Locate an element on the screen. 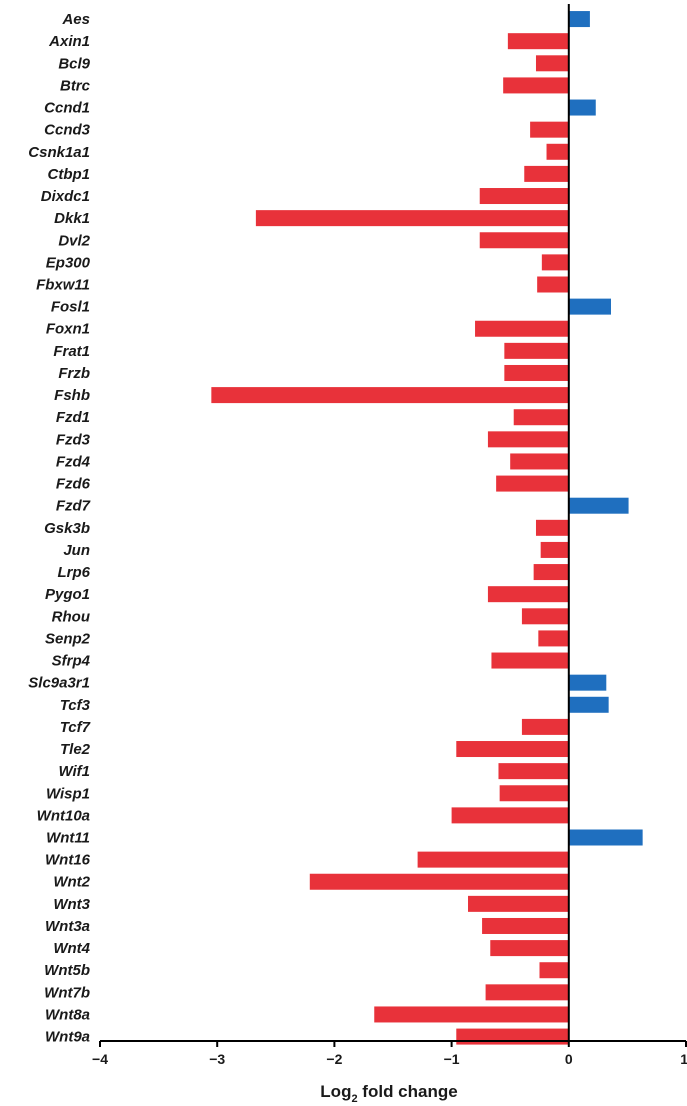 This screenshot has height=1106, width=687. bar-btrc is located at coordinates (536, 85).